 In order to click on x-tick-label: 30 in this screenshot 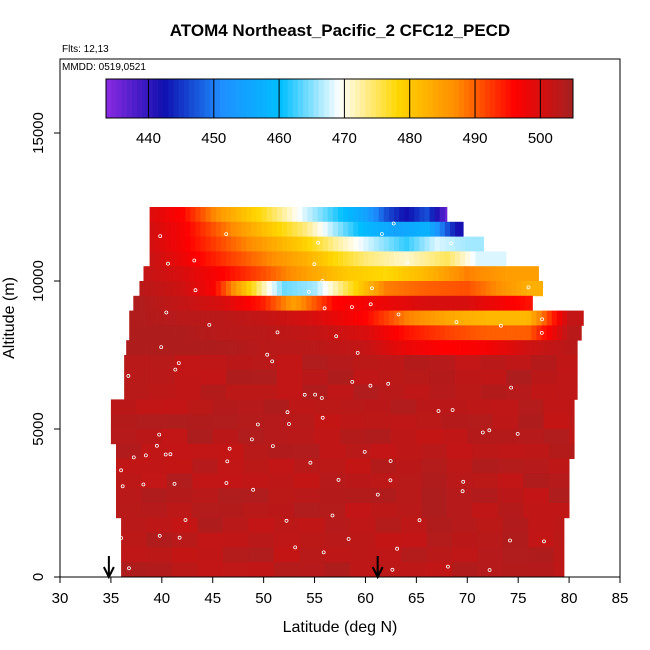, I will do `click(60, 598)`.